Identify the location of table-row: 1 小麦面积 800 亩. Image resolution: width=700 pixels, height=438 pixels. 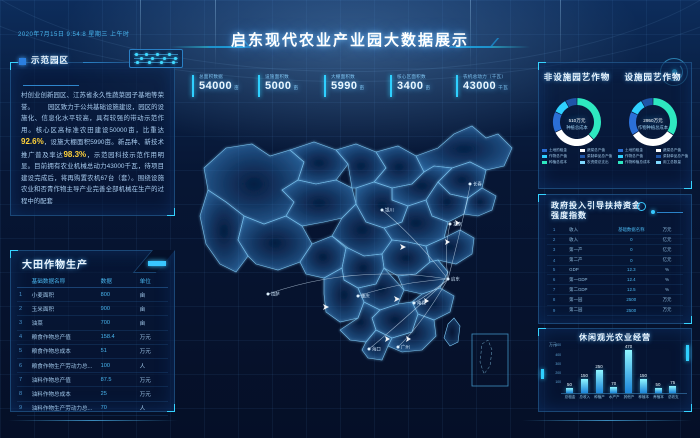
(92, 295).